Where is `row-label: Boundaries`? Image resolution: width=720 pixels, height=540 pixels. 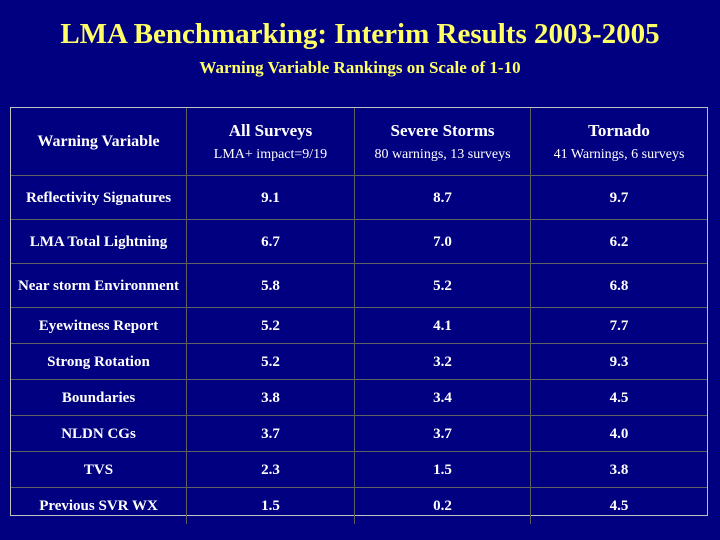 row-label: Boundaries is located at coordinates (99, 398).